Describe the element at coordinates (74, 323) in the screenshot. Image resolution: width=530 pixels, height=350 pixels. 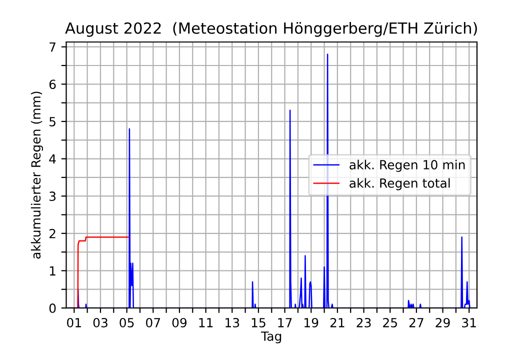
I see `x-tick-label: 01` at that location.